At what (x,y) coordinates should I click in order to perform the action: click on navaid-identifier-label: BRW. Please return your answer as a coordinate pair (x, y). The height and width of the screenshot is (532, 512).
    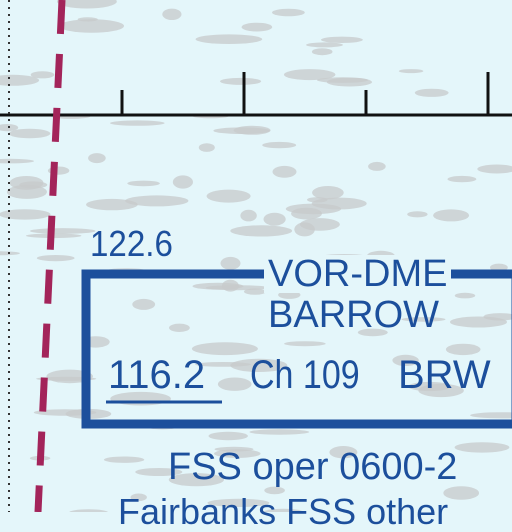
    Looking at the image, I should click on (444, 375).